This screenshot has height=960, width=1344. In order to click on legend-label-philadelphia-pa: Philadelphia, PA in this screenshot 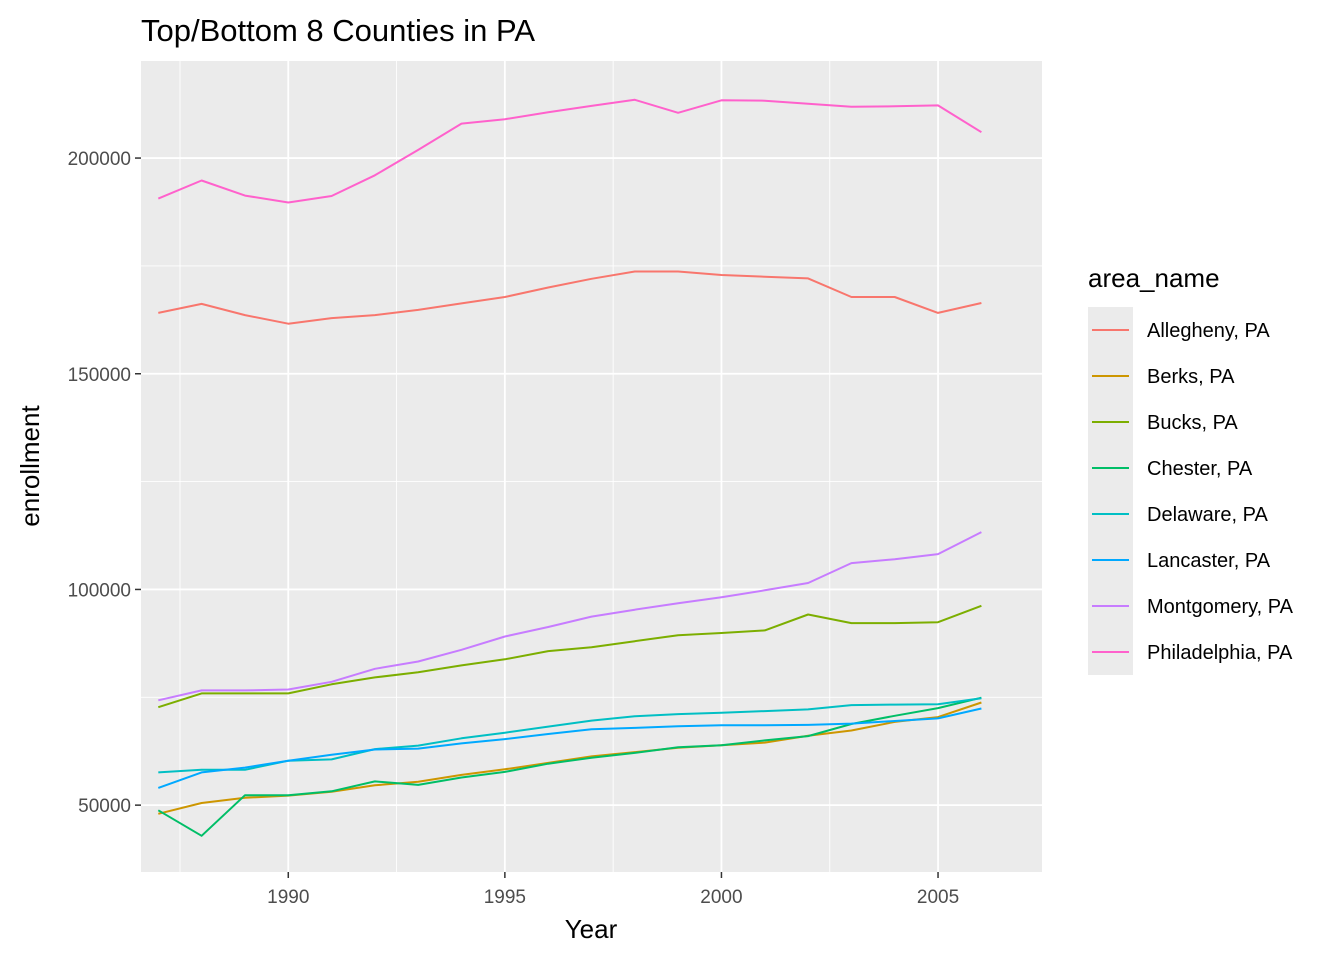, I will do `click(1220, 653)`.